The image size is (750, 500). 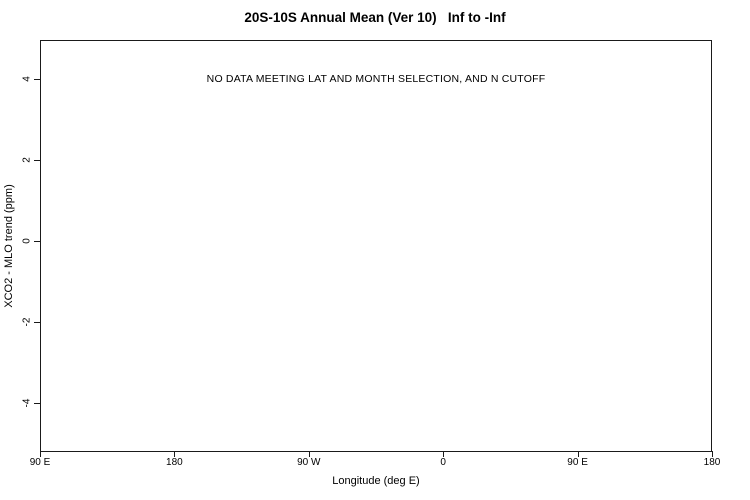 I want to click on x-tick-label: 90 W, so click(x=309, y=462).